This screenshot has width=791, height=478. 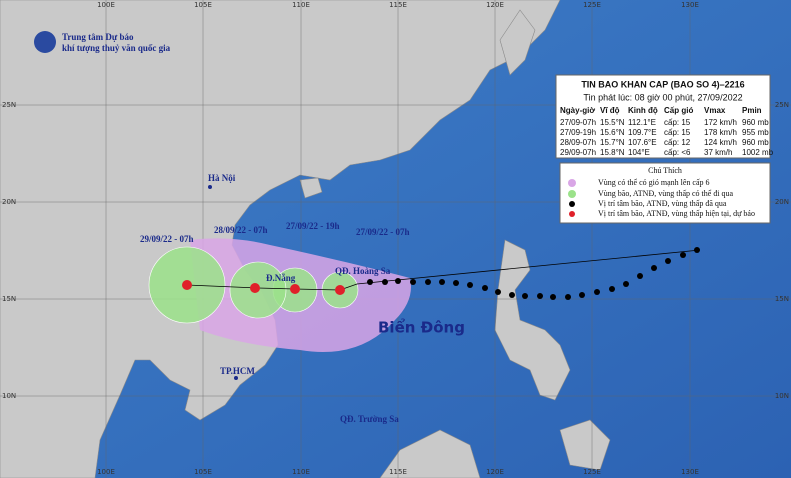 I want to click on table-cell: 1002 mb, so click(x=758, y=152).